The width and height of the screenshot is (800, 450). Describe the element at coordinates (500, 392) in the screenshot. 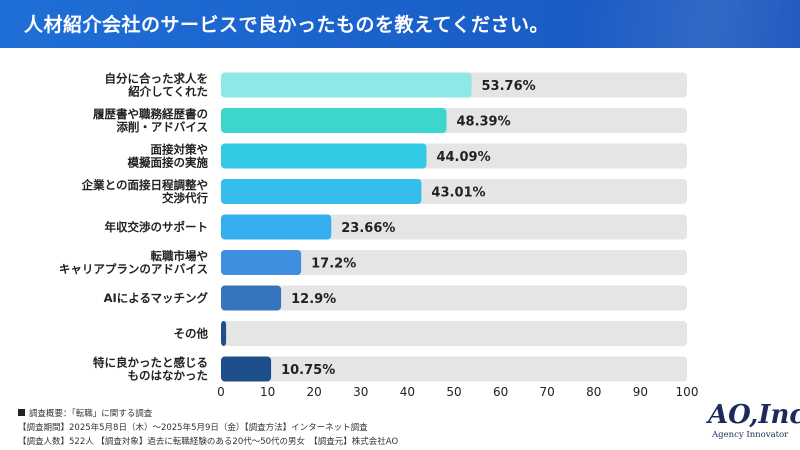

I see `x-tick-label: 60` at that location.